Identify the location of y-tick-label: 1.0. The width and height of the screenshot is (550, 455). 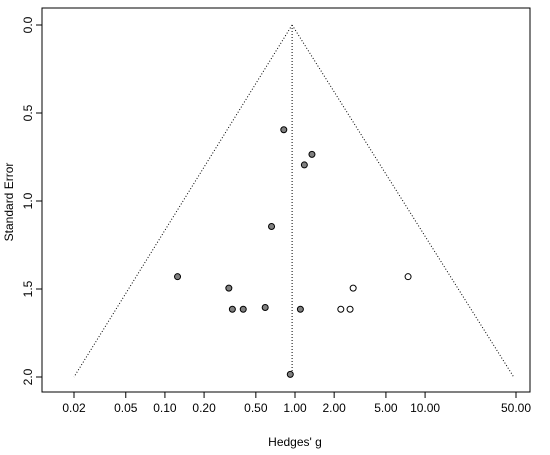
(28, 200).